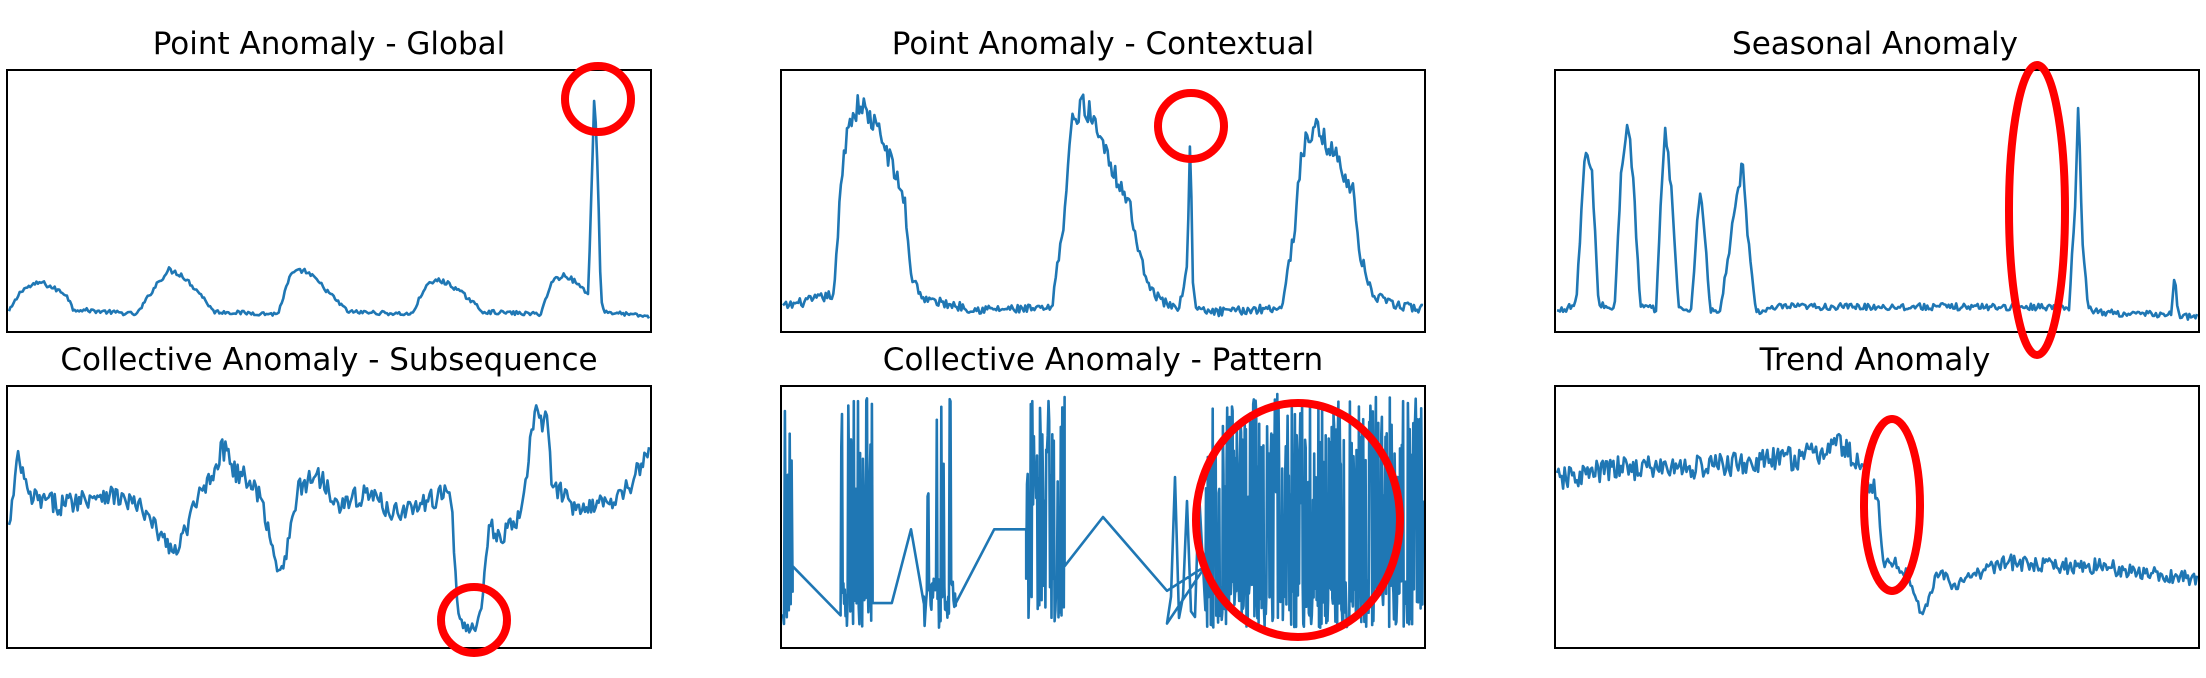 The image size is (2206, 678). What do you see at coordinates (329, 44) in the screenshot?
I see `chart-title: Point Anomaly - Global` at bounding box center [329, 44].